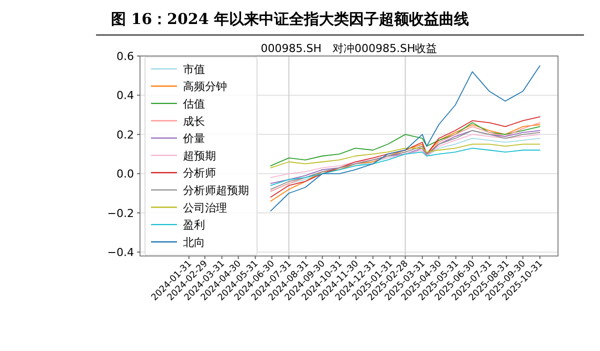  Describe the element at coordinates (199, 173) in the screenshot. I see `legend-label: 分析师` at that location.